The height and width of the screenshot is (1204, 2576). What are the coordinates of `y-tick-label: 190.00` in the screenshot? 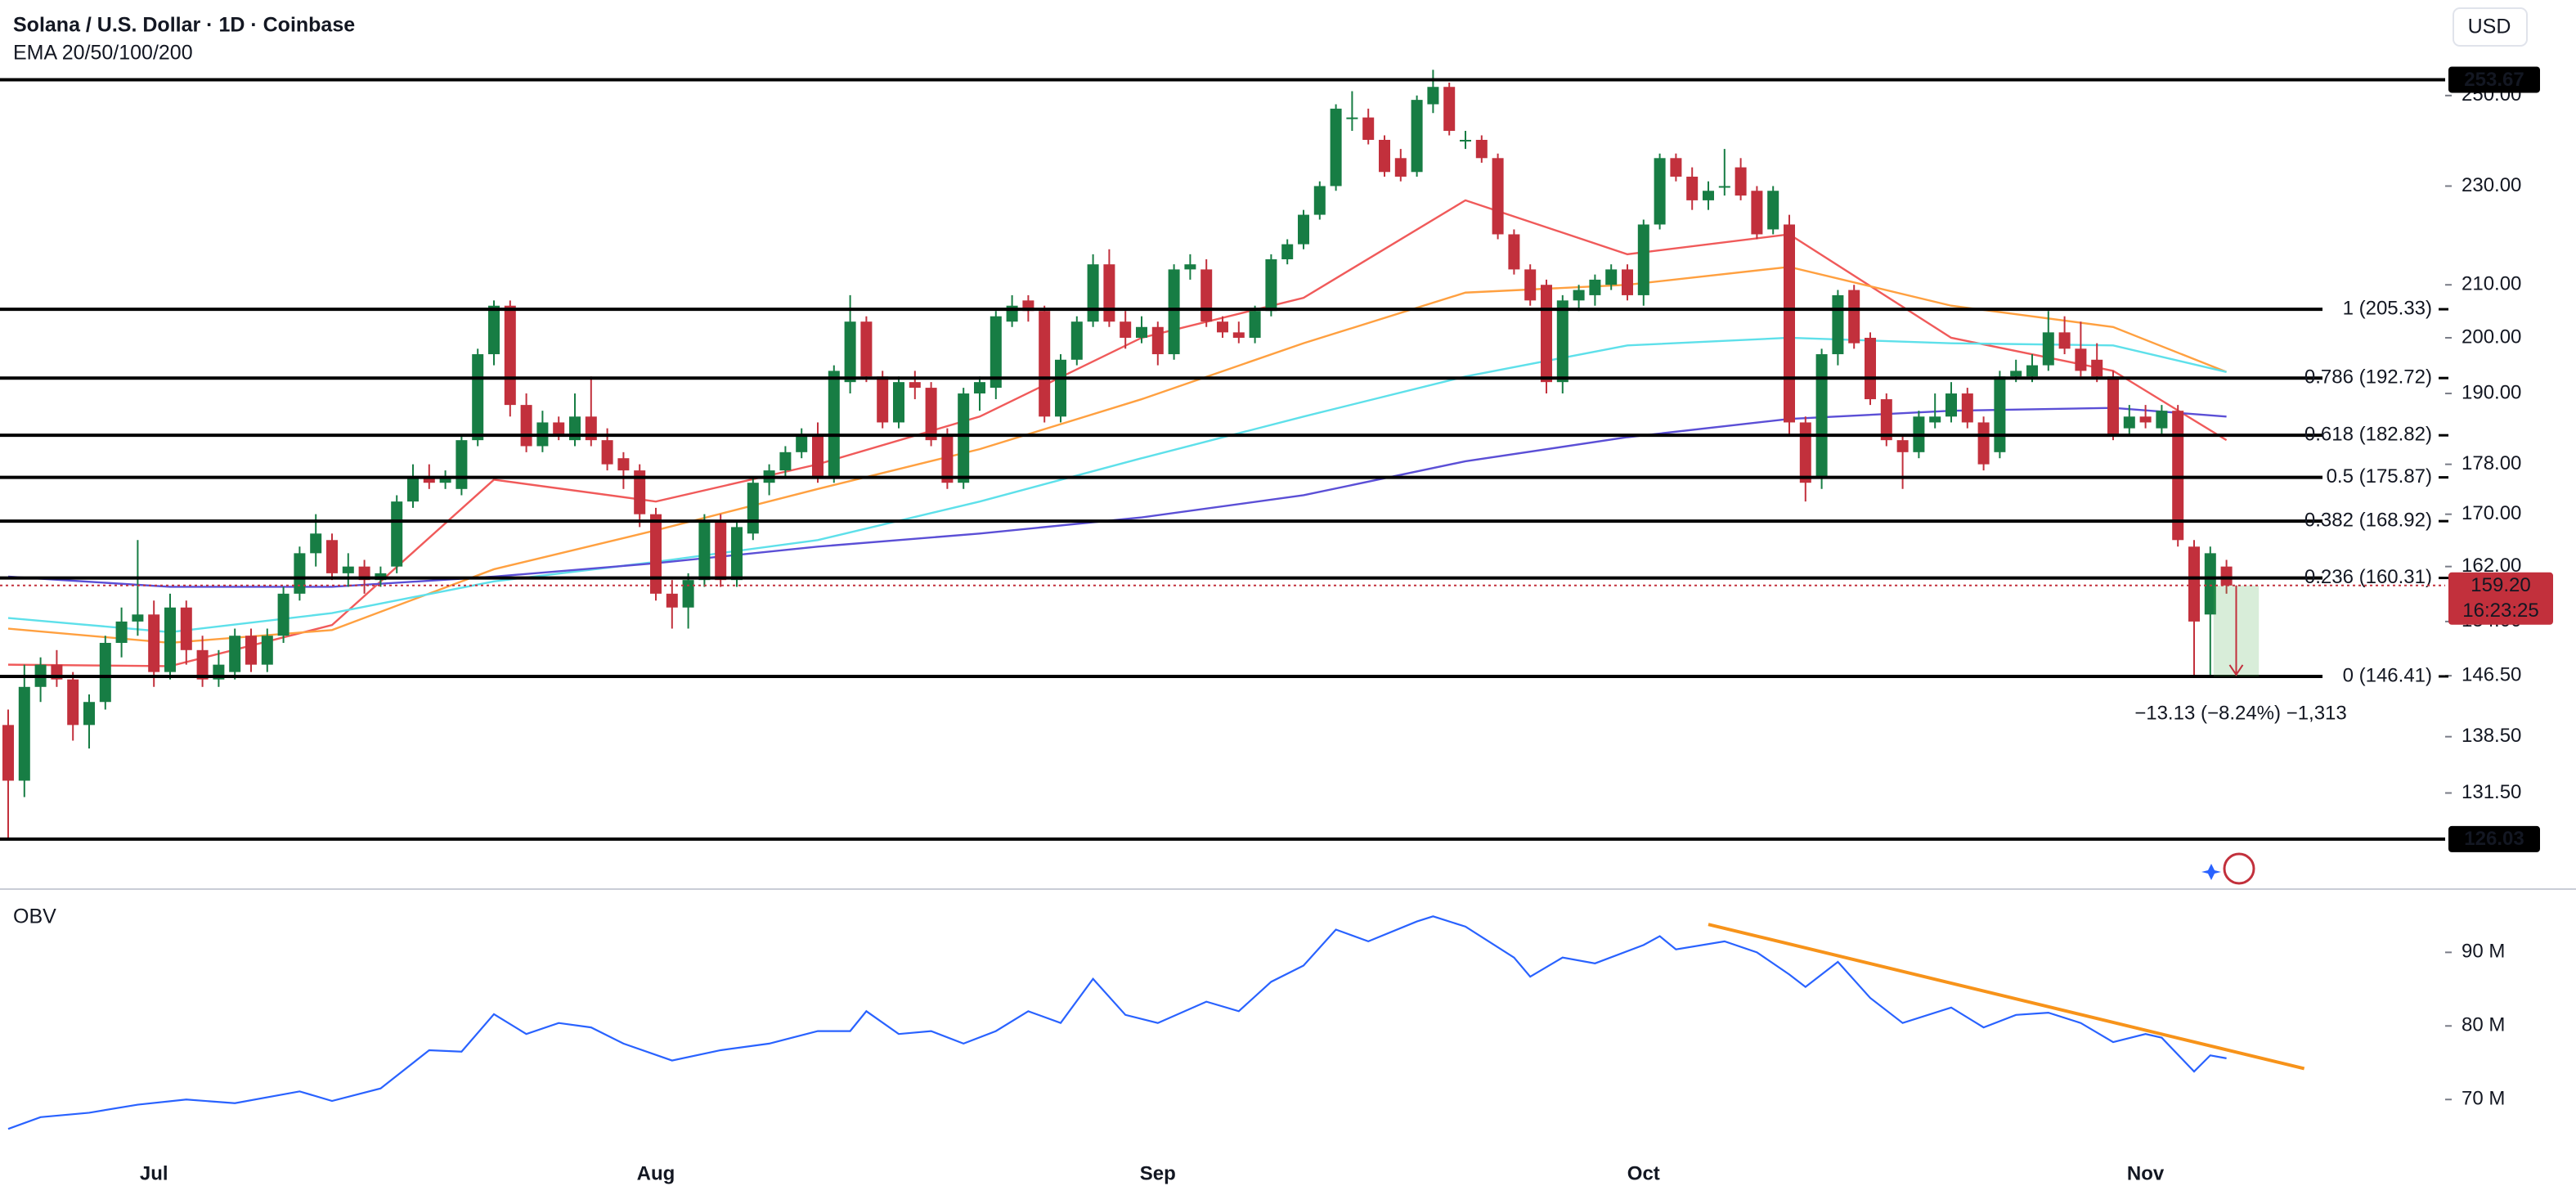 It's located at (2491, 392).